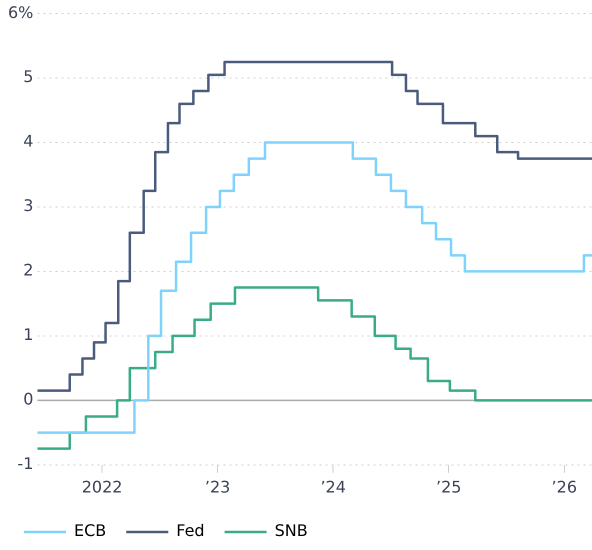 This screenshot has width=592, height=550. What do you see at coordinates (333, 487) in the screenshot?
I see `x-tick-label: ’24` at bounding box center [333, 487].